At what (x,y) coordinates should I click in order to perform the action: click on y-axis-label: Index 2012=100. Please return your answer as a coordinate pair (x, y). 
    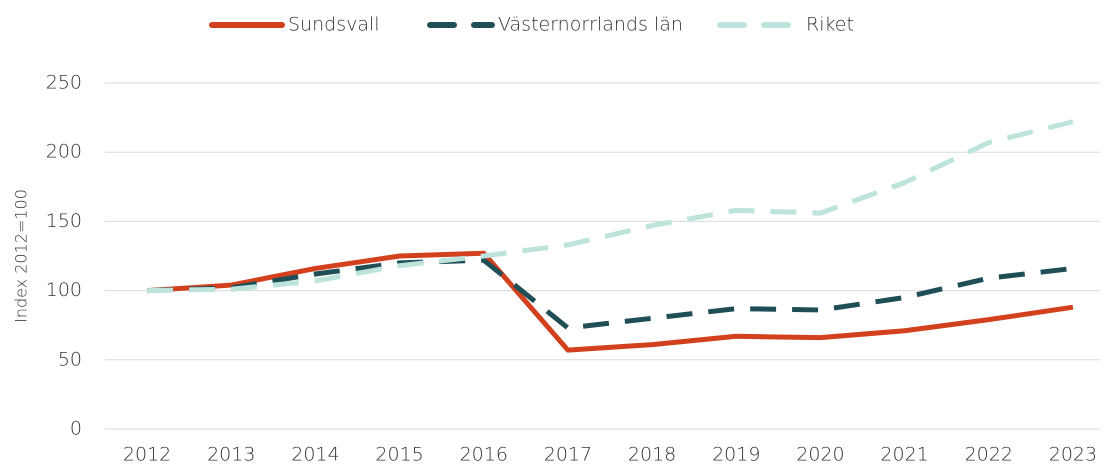
    Looking at the image, I should click on (21, 256).